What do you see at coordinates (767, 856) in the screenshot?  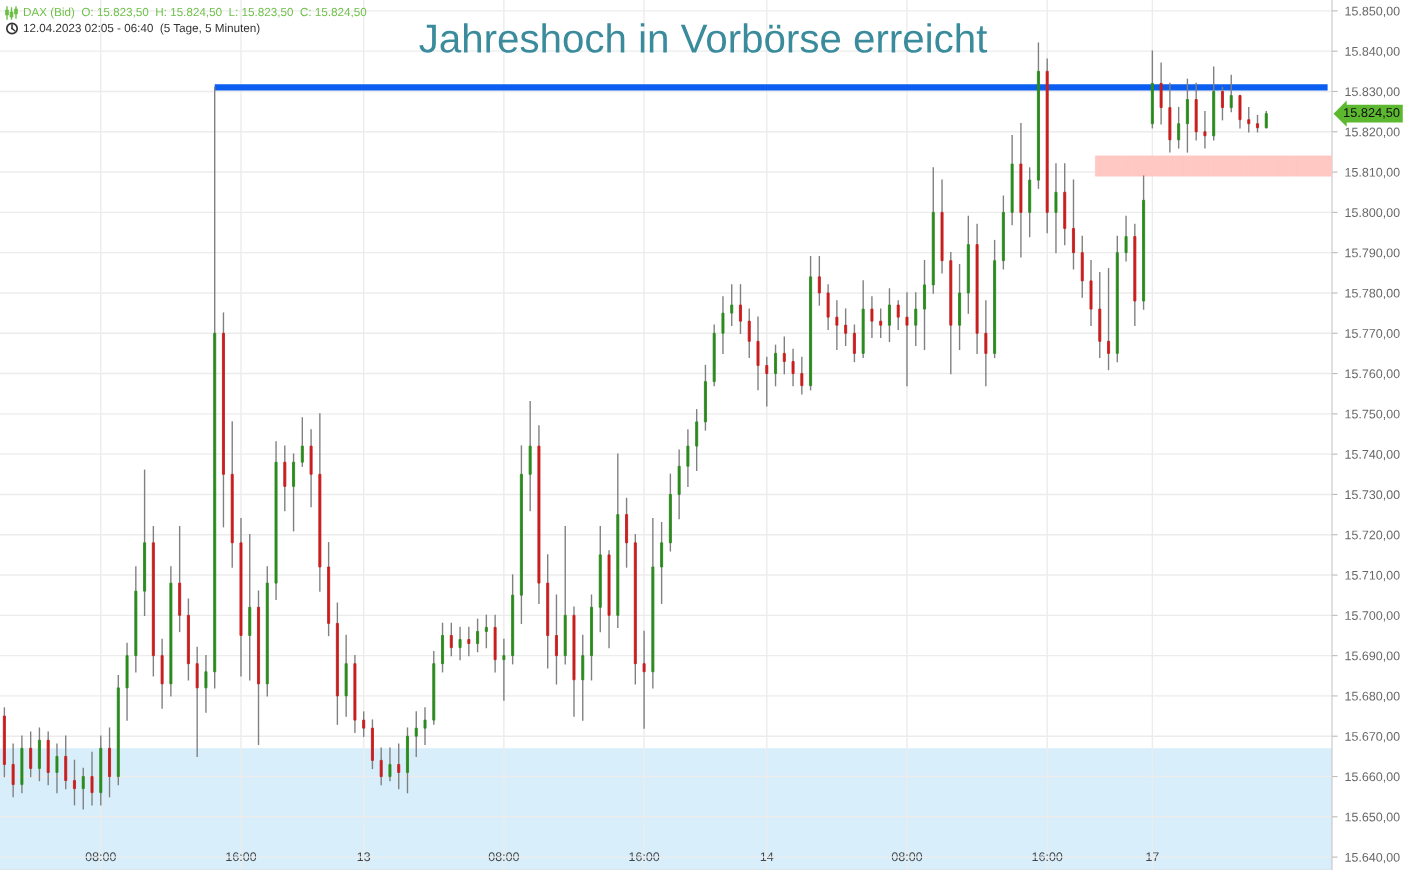 I see `x-tick-label: 14` at bounding box center [767, 856].